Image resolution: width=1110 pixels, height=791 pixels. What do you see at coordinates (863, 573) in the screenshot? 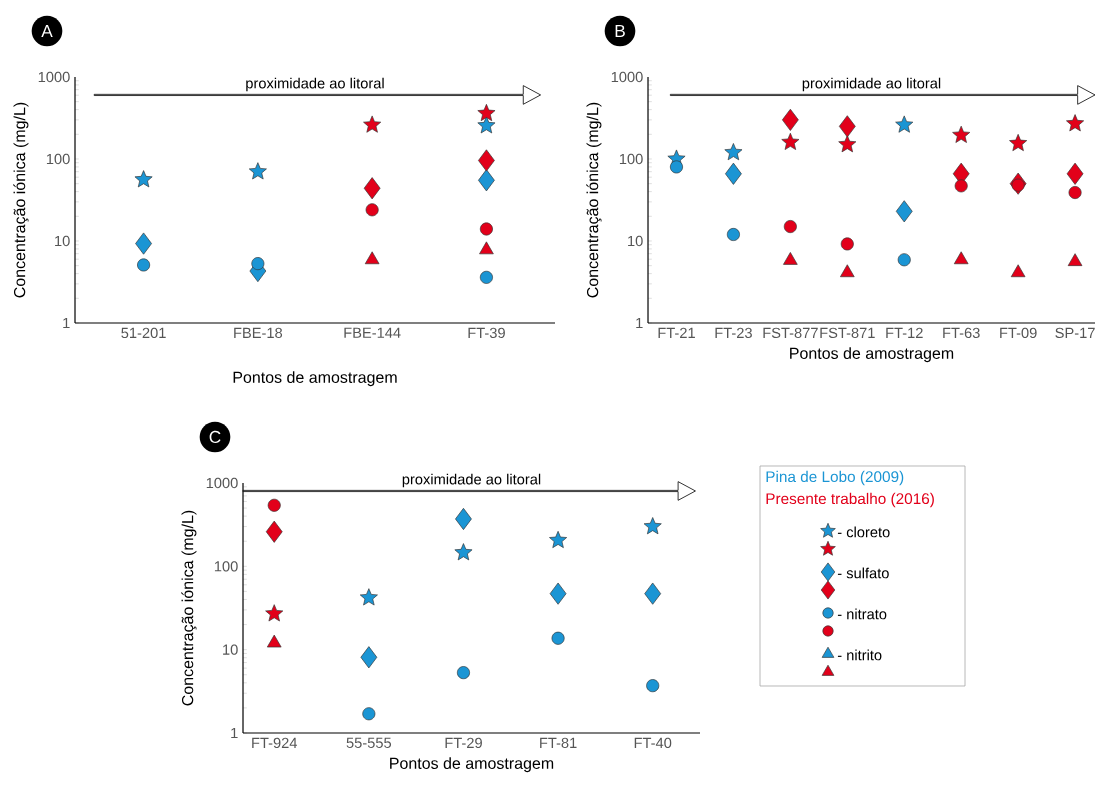
I see `legend-label: - sulfato` at bounding box center [863, 573].